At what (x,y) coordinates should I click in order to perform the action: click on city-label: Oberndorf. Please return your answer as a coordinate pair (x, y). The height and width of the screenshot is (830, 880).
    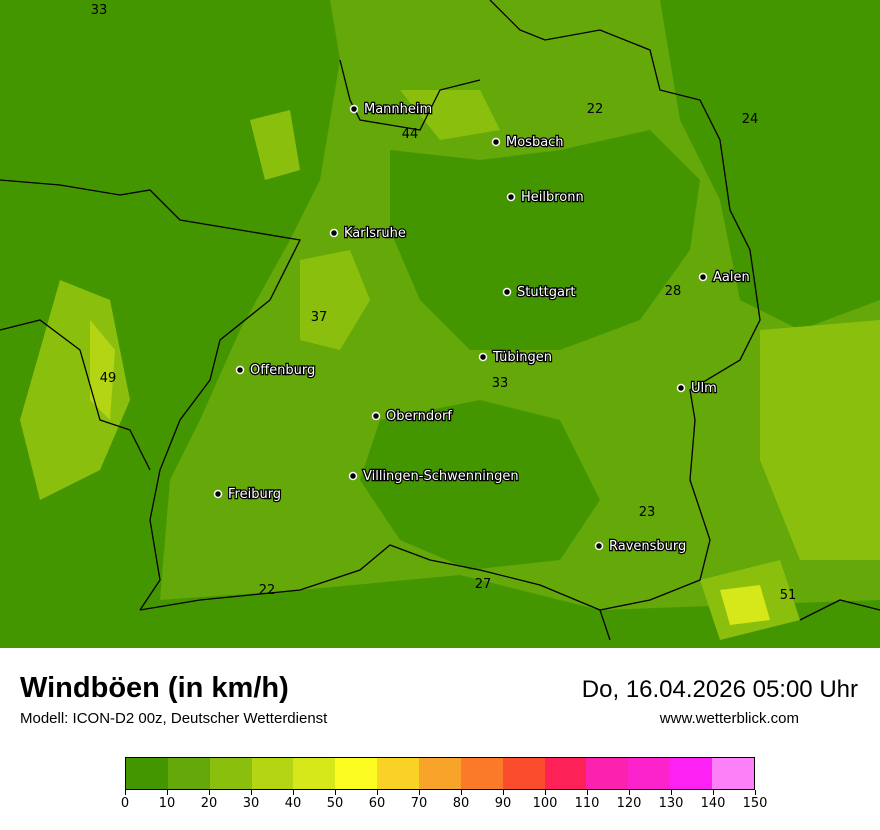
    Looking at the image, I should click on (419, 416).